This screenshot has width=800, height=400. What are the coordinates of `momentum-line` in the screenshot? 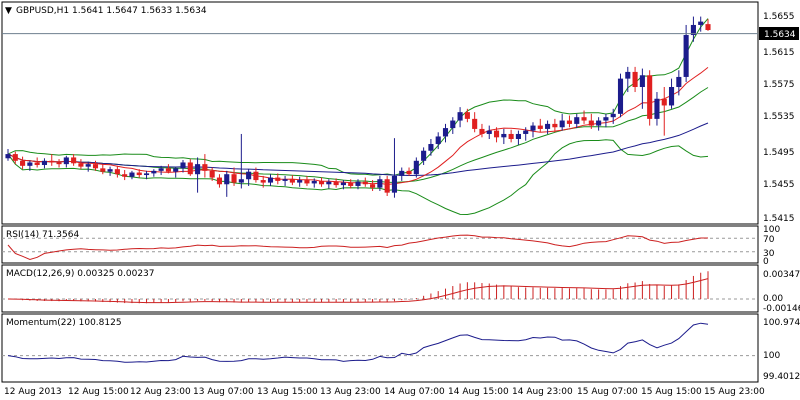 It's located at (358, 342).